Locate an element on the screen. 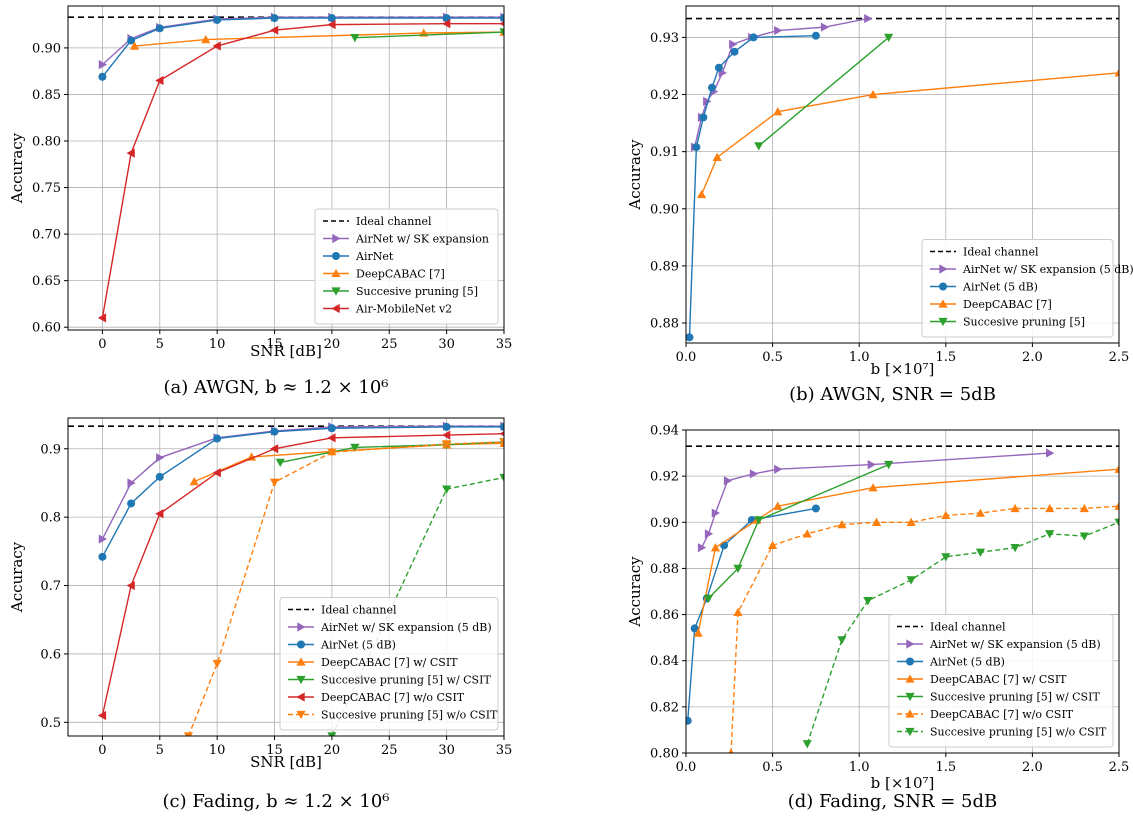  legend-label: DeepCABAC [7] w/ CSIT is located at coordinates (389, 662).